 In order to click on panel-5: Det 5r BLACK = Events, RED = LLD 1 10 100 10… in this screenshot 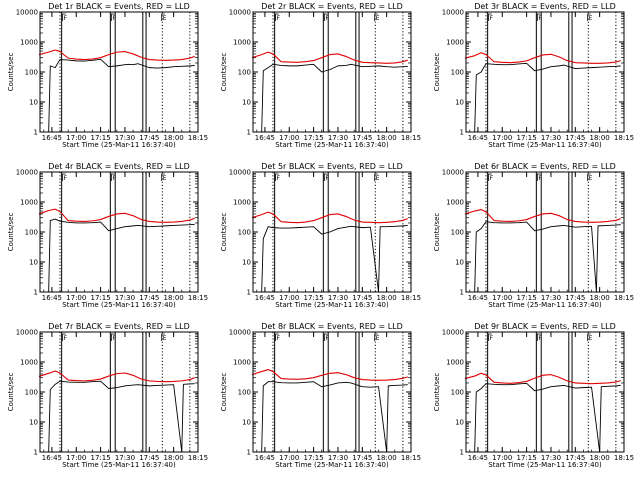, I will do `click(320, 235)`.